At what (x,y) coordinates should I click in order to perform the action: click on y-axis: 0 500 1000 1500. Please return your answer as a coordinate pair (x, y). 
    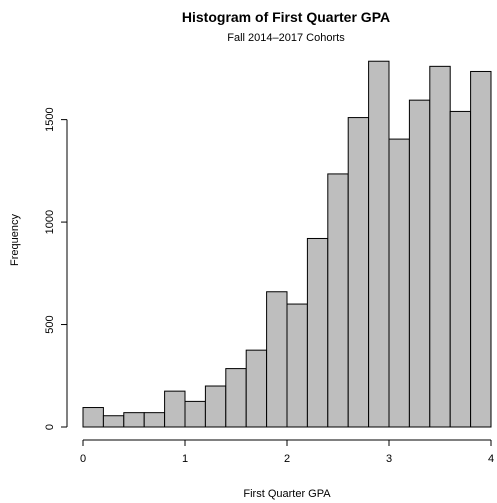
    Looking at the image, I should click on (56, 268).